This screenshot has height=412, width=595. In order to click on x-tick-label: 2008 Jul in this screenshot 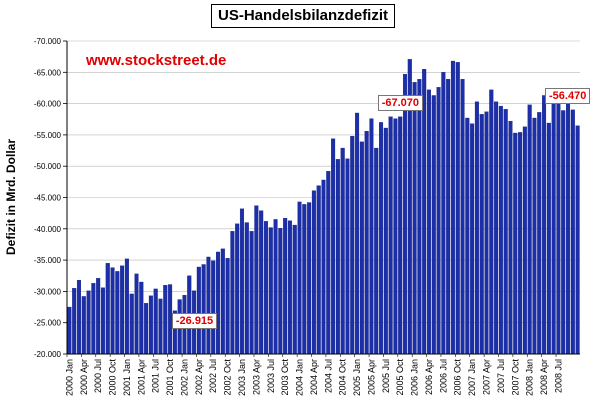, I will do `click(558, 376)`.